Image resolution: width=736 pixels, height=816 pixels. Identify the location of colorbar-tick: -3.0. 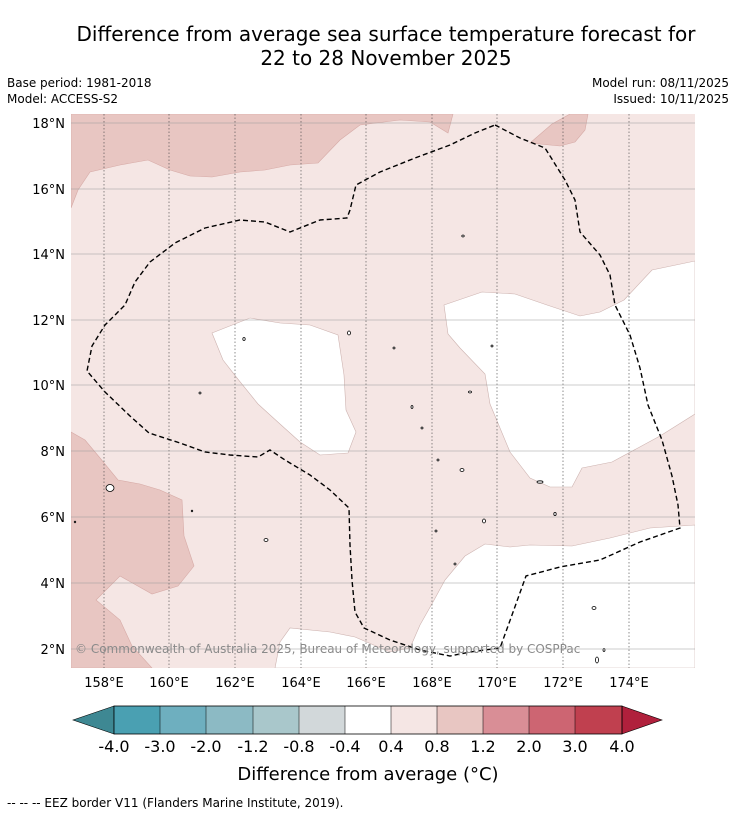
(159, 746).